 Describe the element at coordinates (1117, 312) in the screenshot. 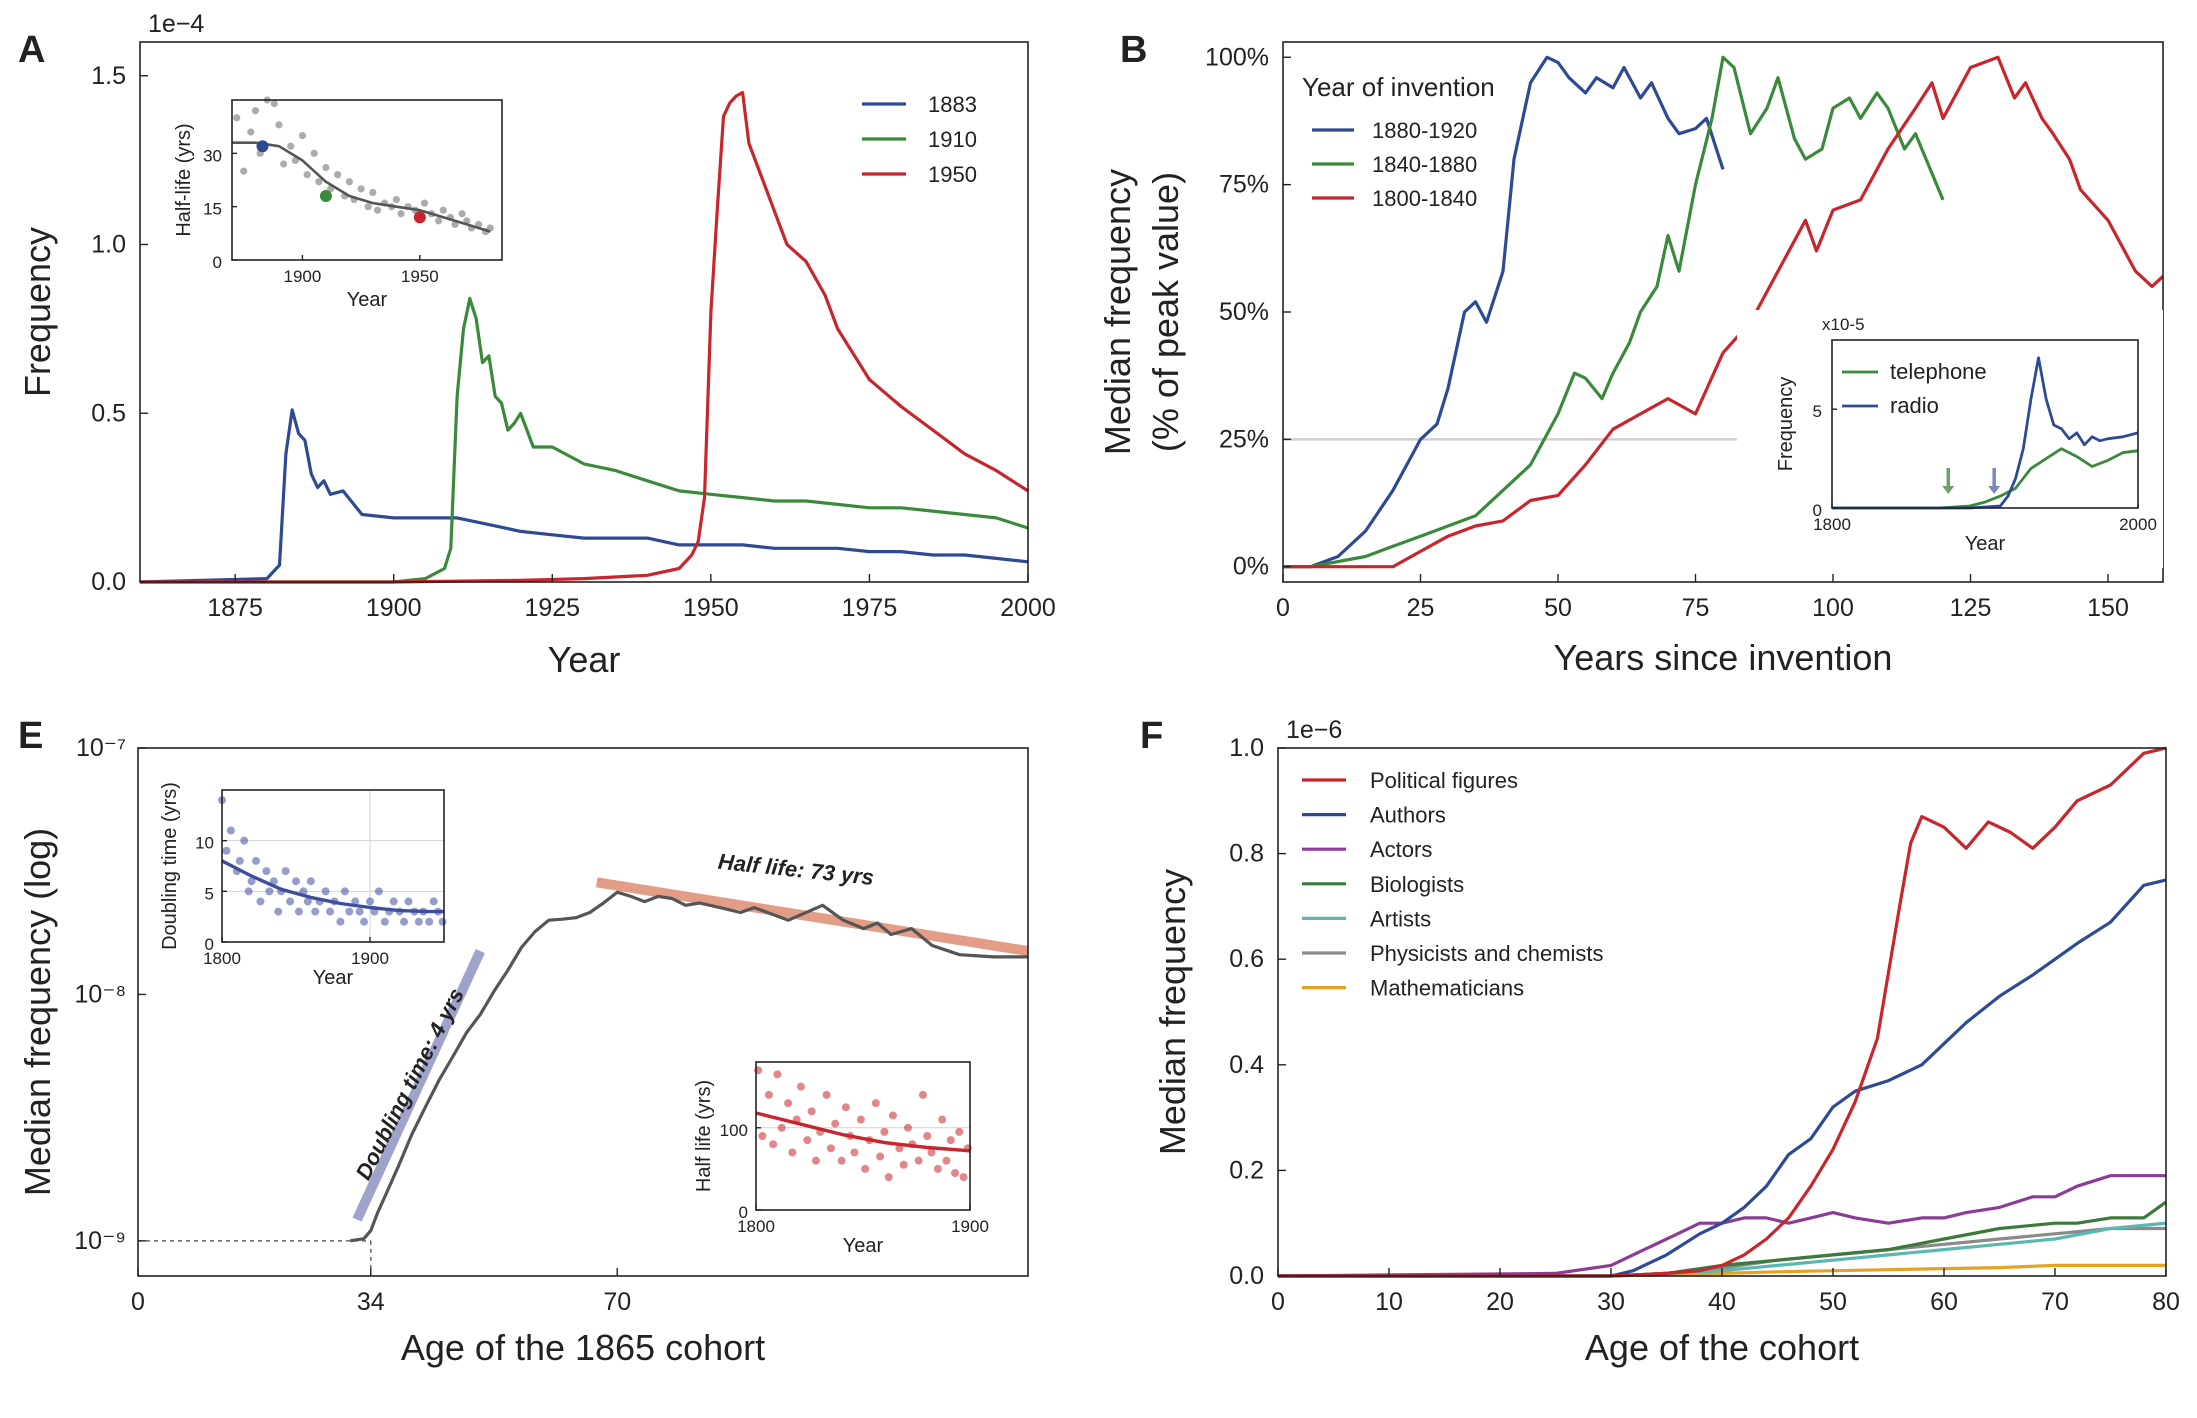

I see `y-axis-label-line-1: Median frequency` at that location.